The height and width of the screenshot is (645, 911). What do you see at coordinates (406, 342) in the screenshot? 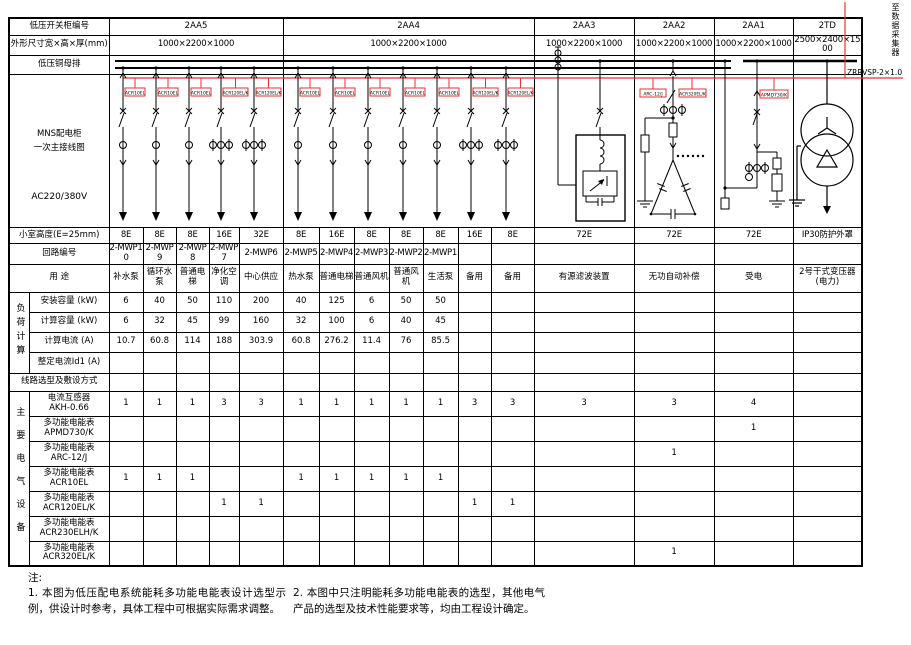
I see `load-value: 76` at bounding box center [406, 342].